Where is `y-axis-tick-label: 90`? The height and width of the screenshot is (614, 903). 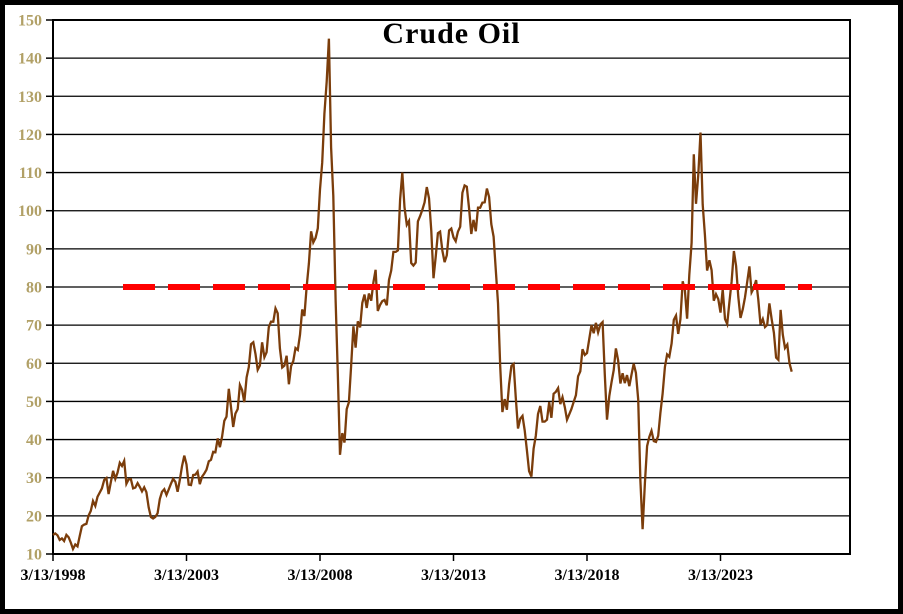
y-axis-tick-label: 90 is located at coordinates (34, 249).